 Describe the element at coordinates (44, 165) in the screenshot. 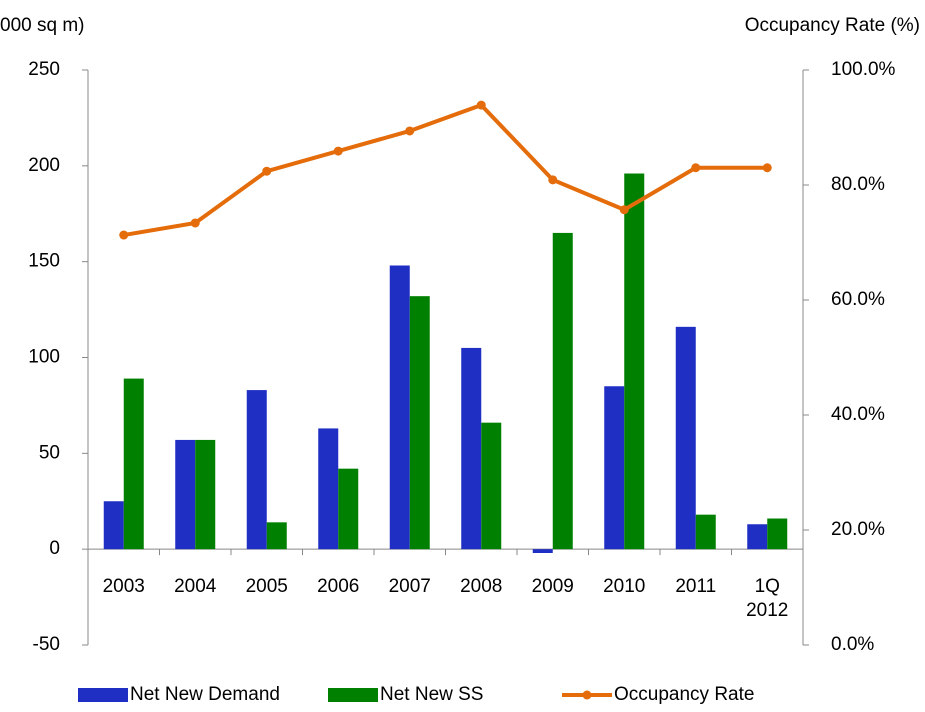

I see `y-tick-label: 200` at that location.